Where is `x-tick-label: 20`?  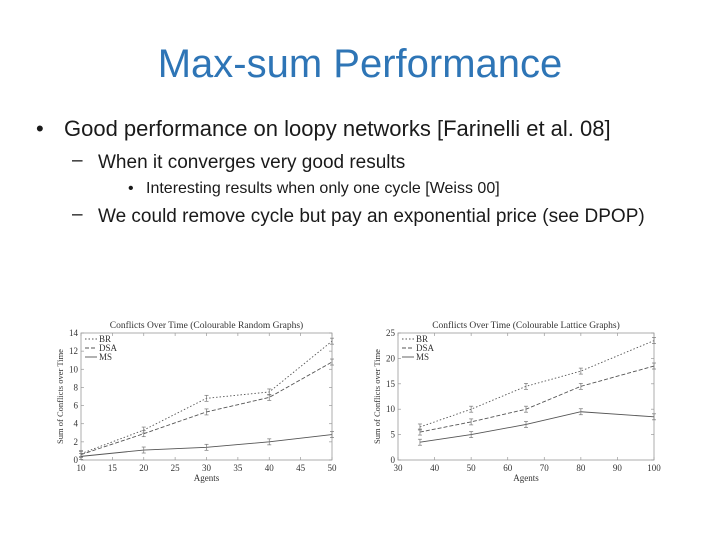
x-tick-label: 20 is located at coordinates (144, 468).